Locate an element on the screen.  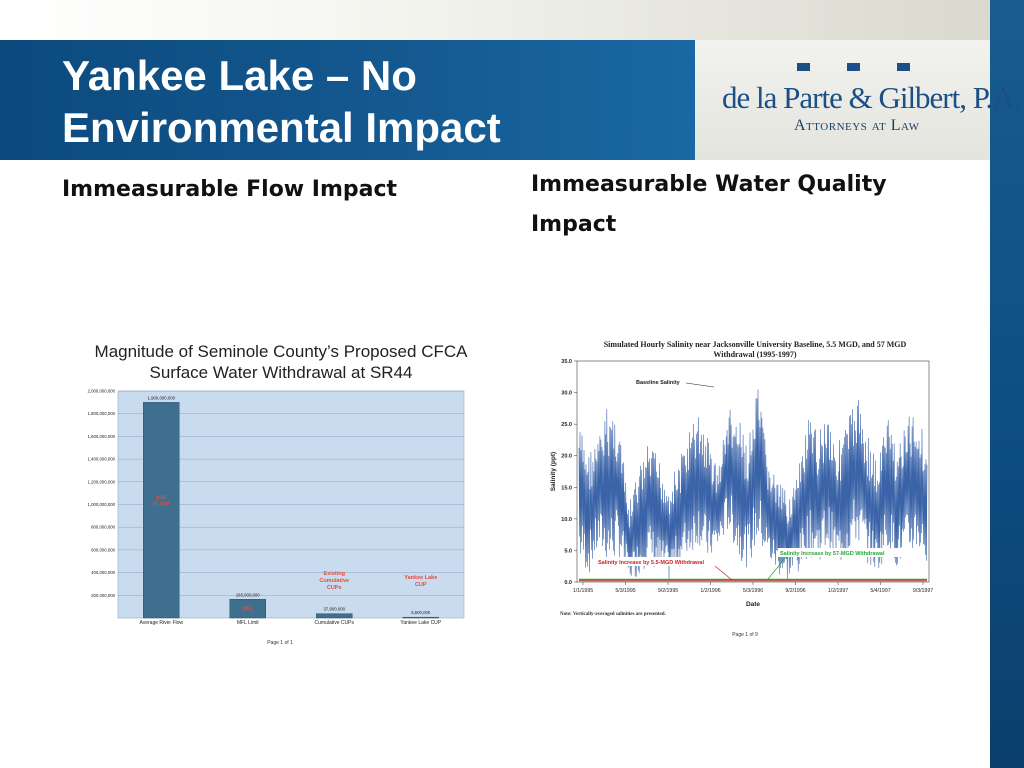
left-heading: Immeasurable Flow Impact is located at coordinates (230, 189).